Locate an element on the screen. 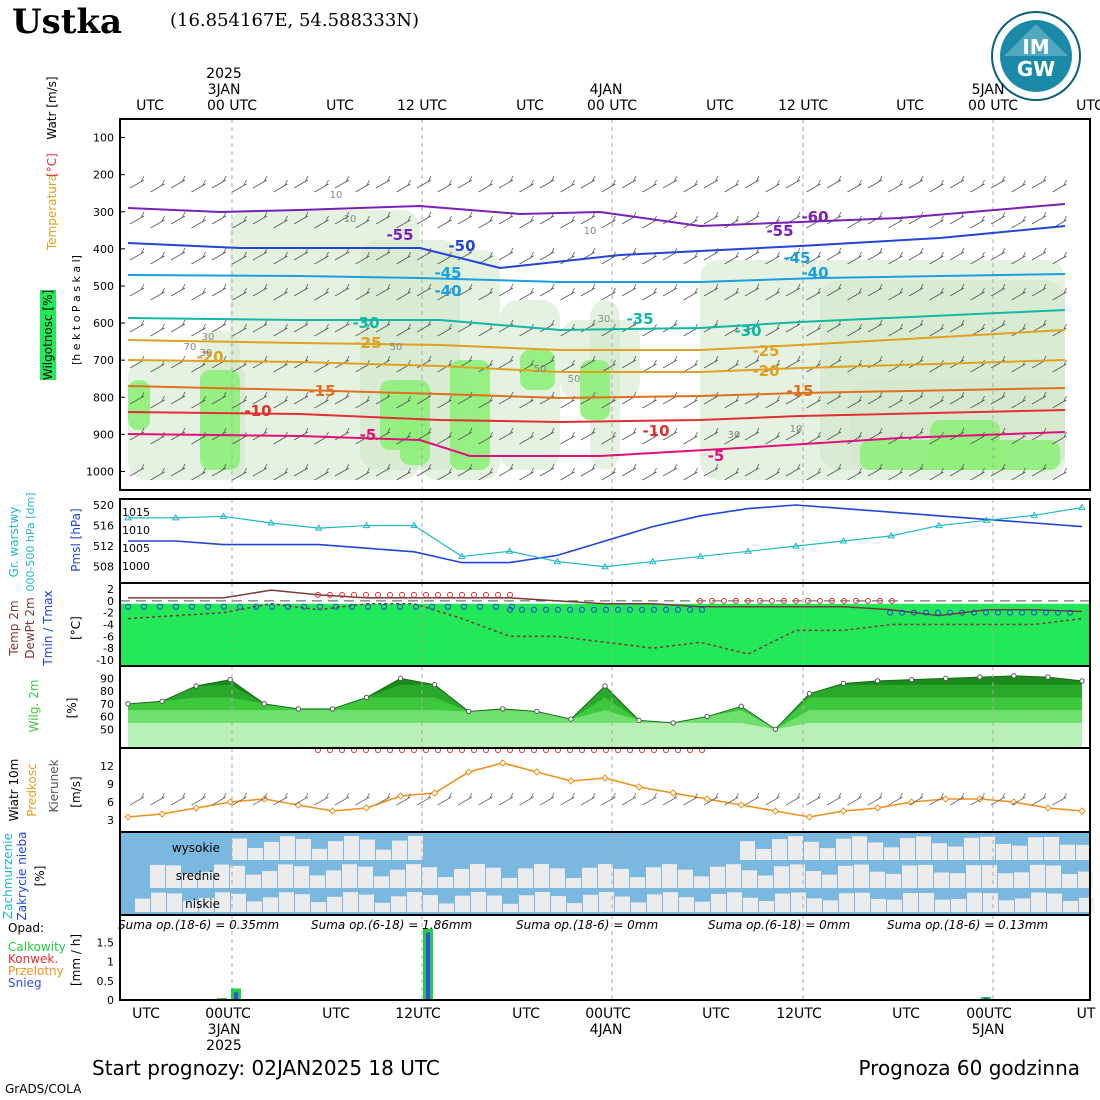 This screenshot has width=1100, height=1100. pmsl-tick: 1005 is located at coordinates (136, 548).